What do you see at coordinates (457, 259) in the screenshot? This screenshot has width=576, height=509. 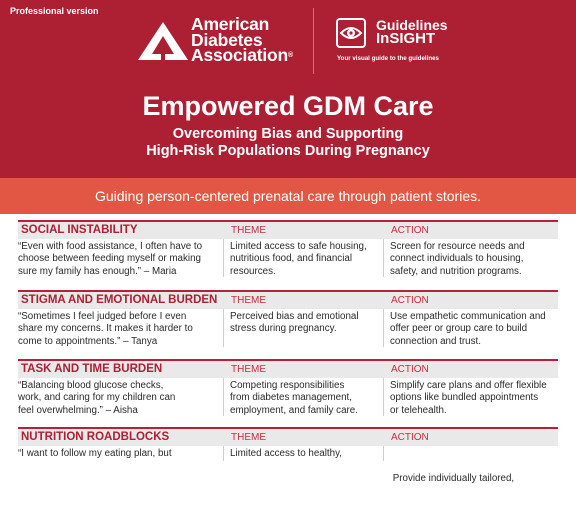 I see `action-line: connect individuals to housing,` at bounding box center [457, 259].